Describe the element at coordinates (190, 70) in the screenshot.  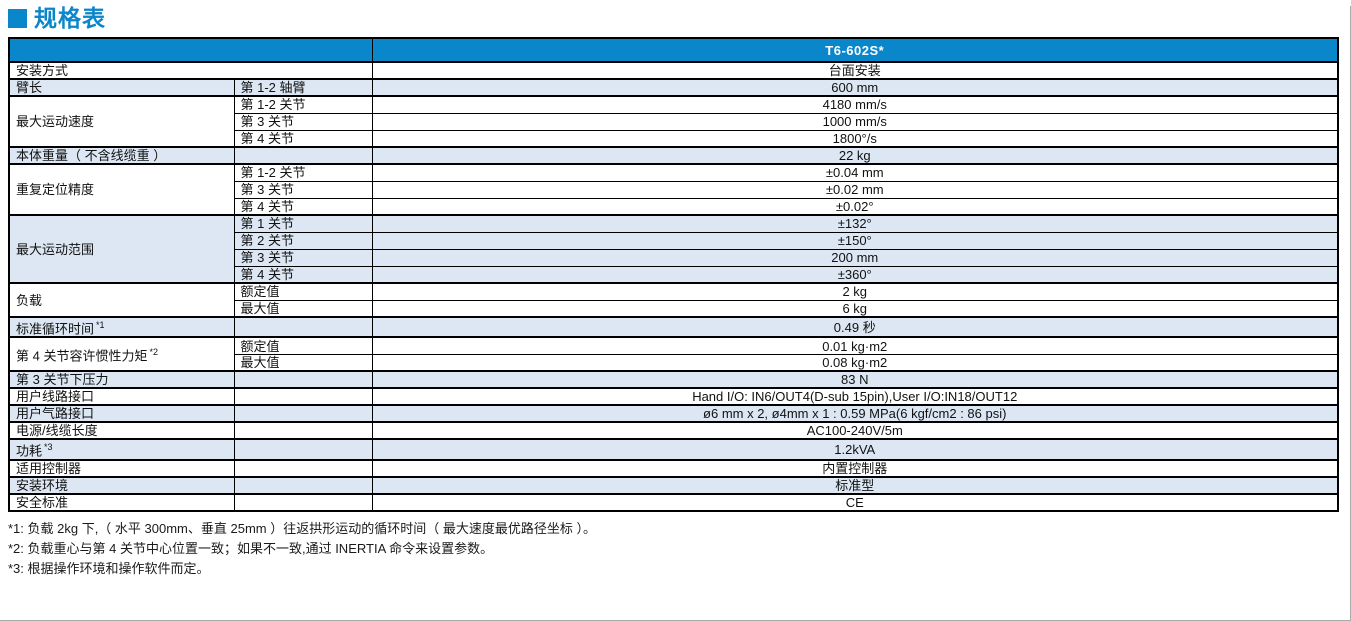
I see `spec-label-cell: 安装方式` at that location.